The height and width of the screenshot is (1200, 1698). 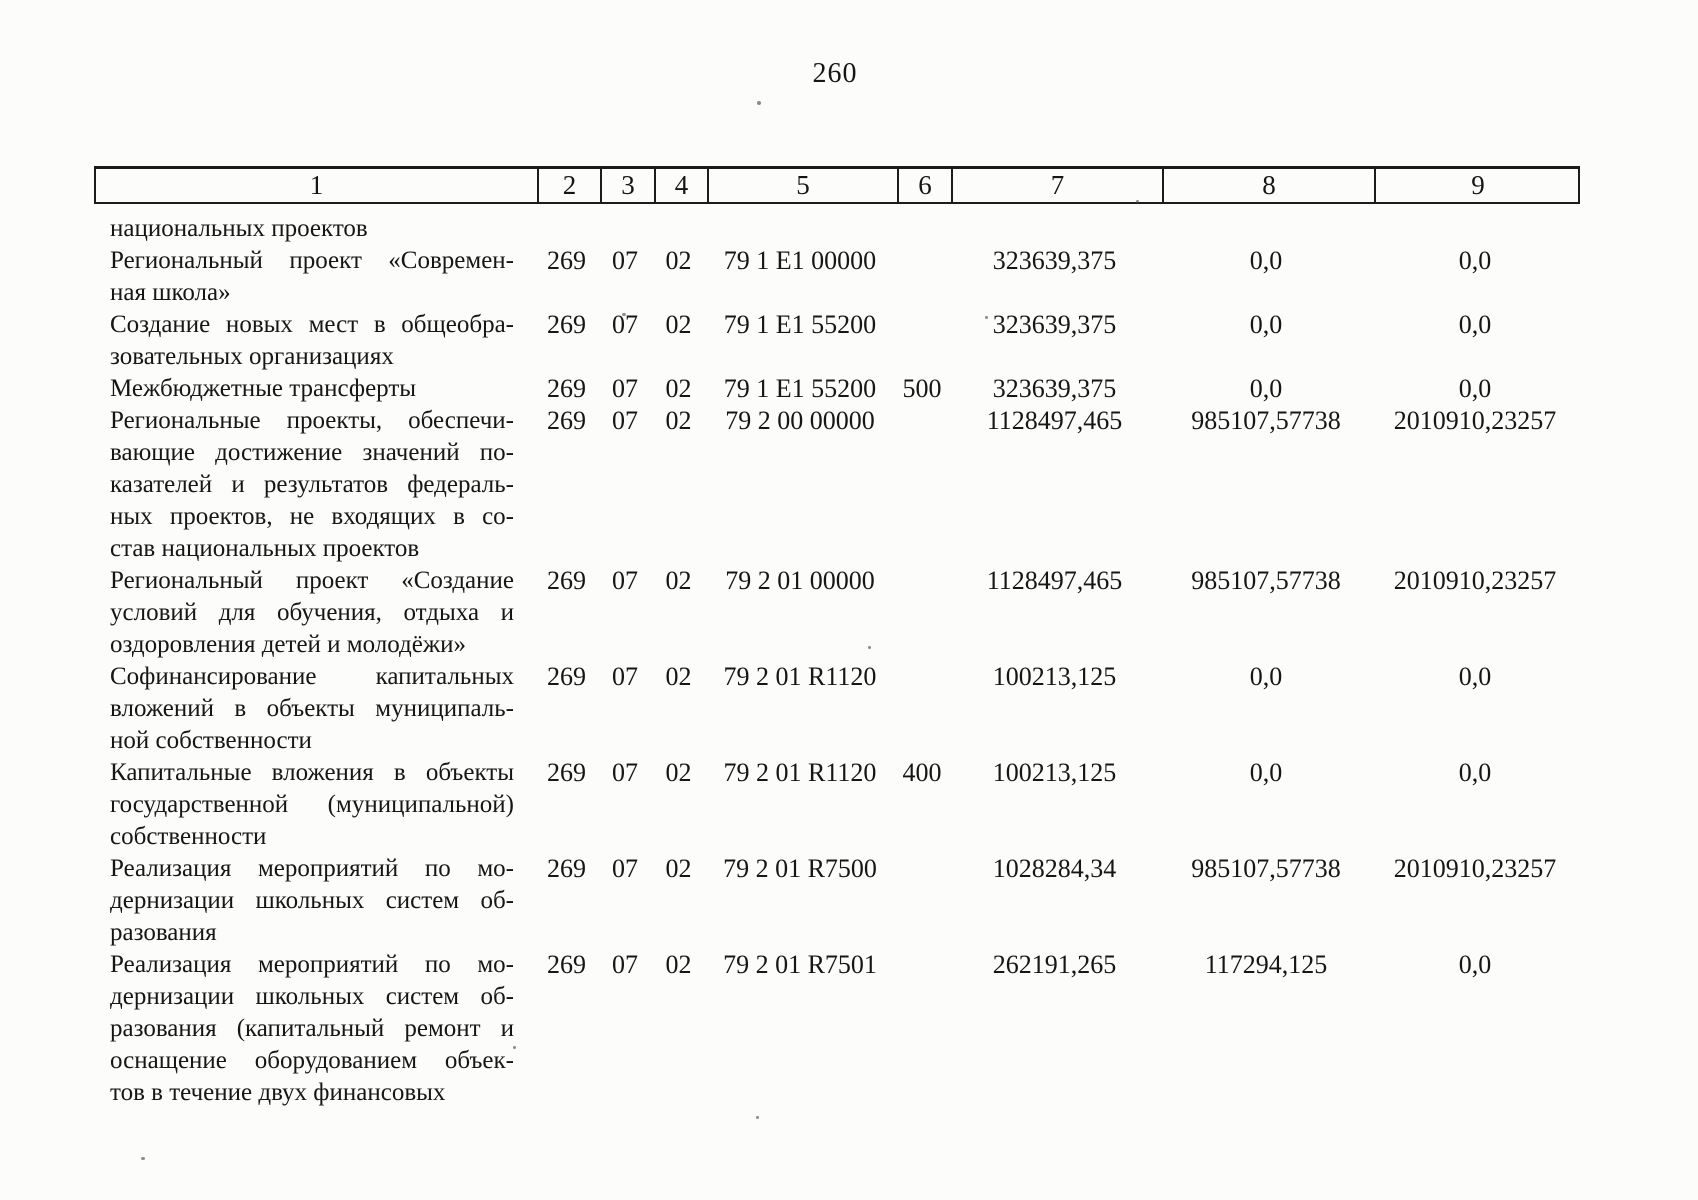 I want to click on header-cell-6: 6, so click(x=924, y=185).